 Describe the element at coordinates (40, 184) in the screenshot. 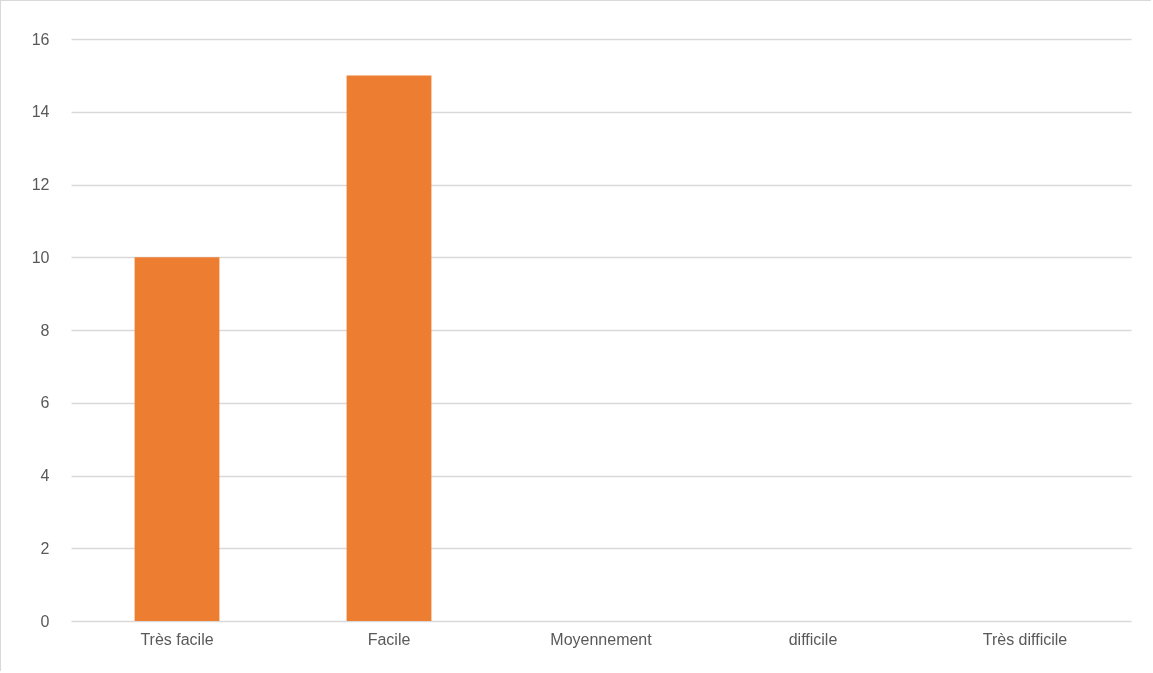

I see `y-tick-label: 12` at that location.